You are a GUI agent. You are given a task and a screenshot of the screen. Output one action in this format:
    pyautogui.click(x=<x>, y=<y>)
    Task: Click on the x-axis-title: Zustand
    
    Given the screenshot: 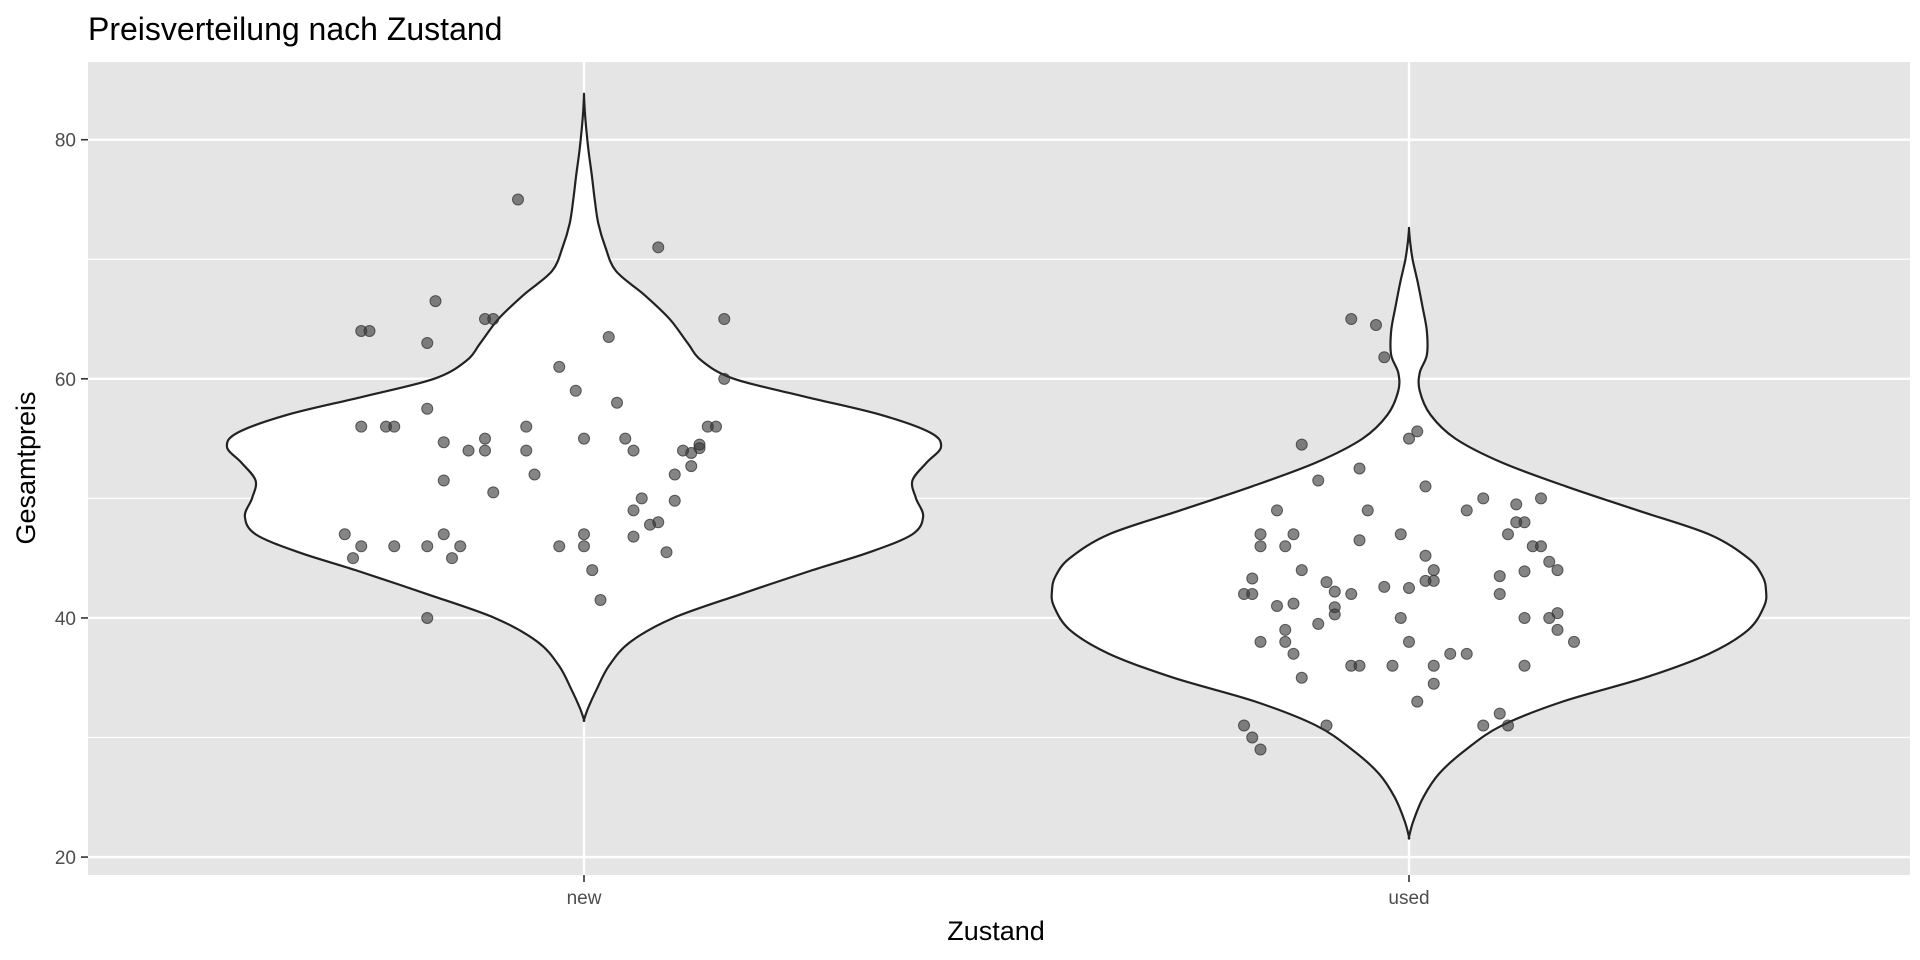 What is the action you would take?
    pyautogui.click(x=996, y=931)
    